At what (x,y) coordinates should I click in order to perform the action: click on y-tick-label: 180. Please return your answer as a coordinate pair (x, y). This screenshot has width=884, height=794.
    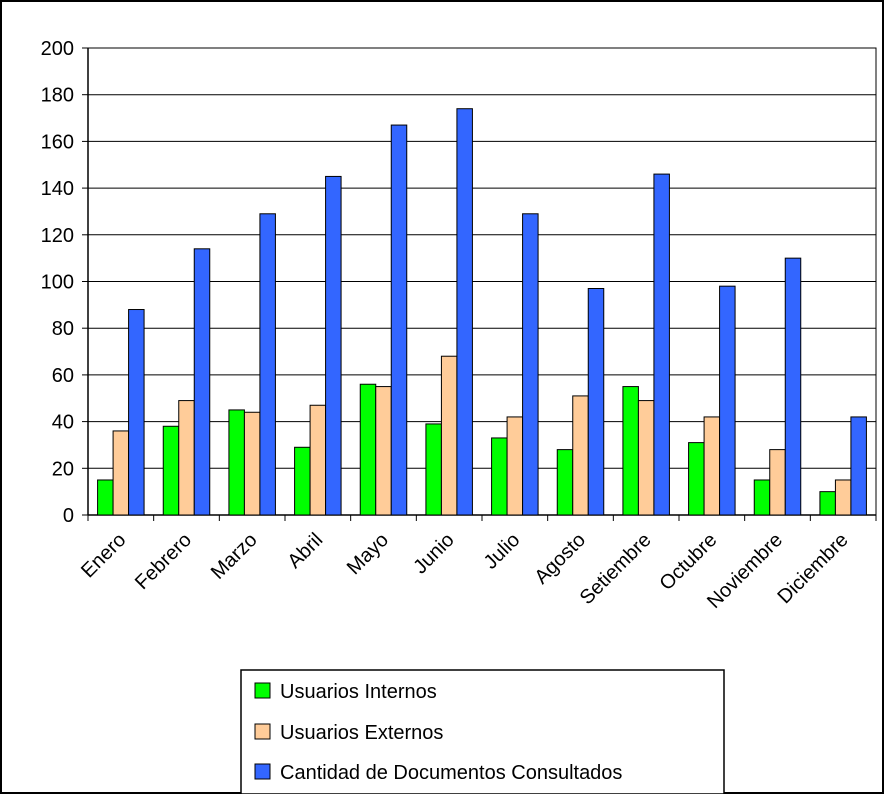
    Looking at the image, I should click on (57, 96).